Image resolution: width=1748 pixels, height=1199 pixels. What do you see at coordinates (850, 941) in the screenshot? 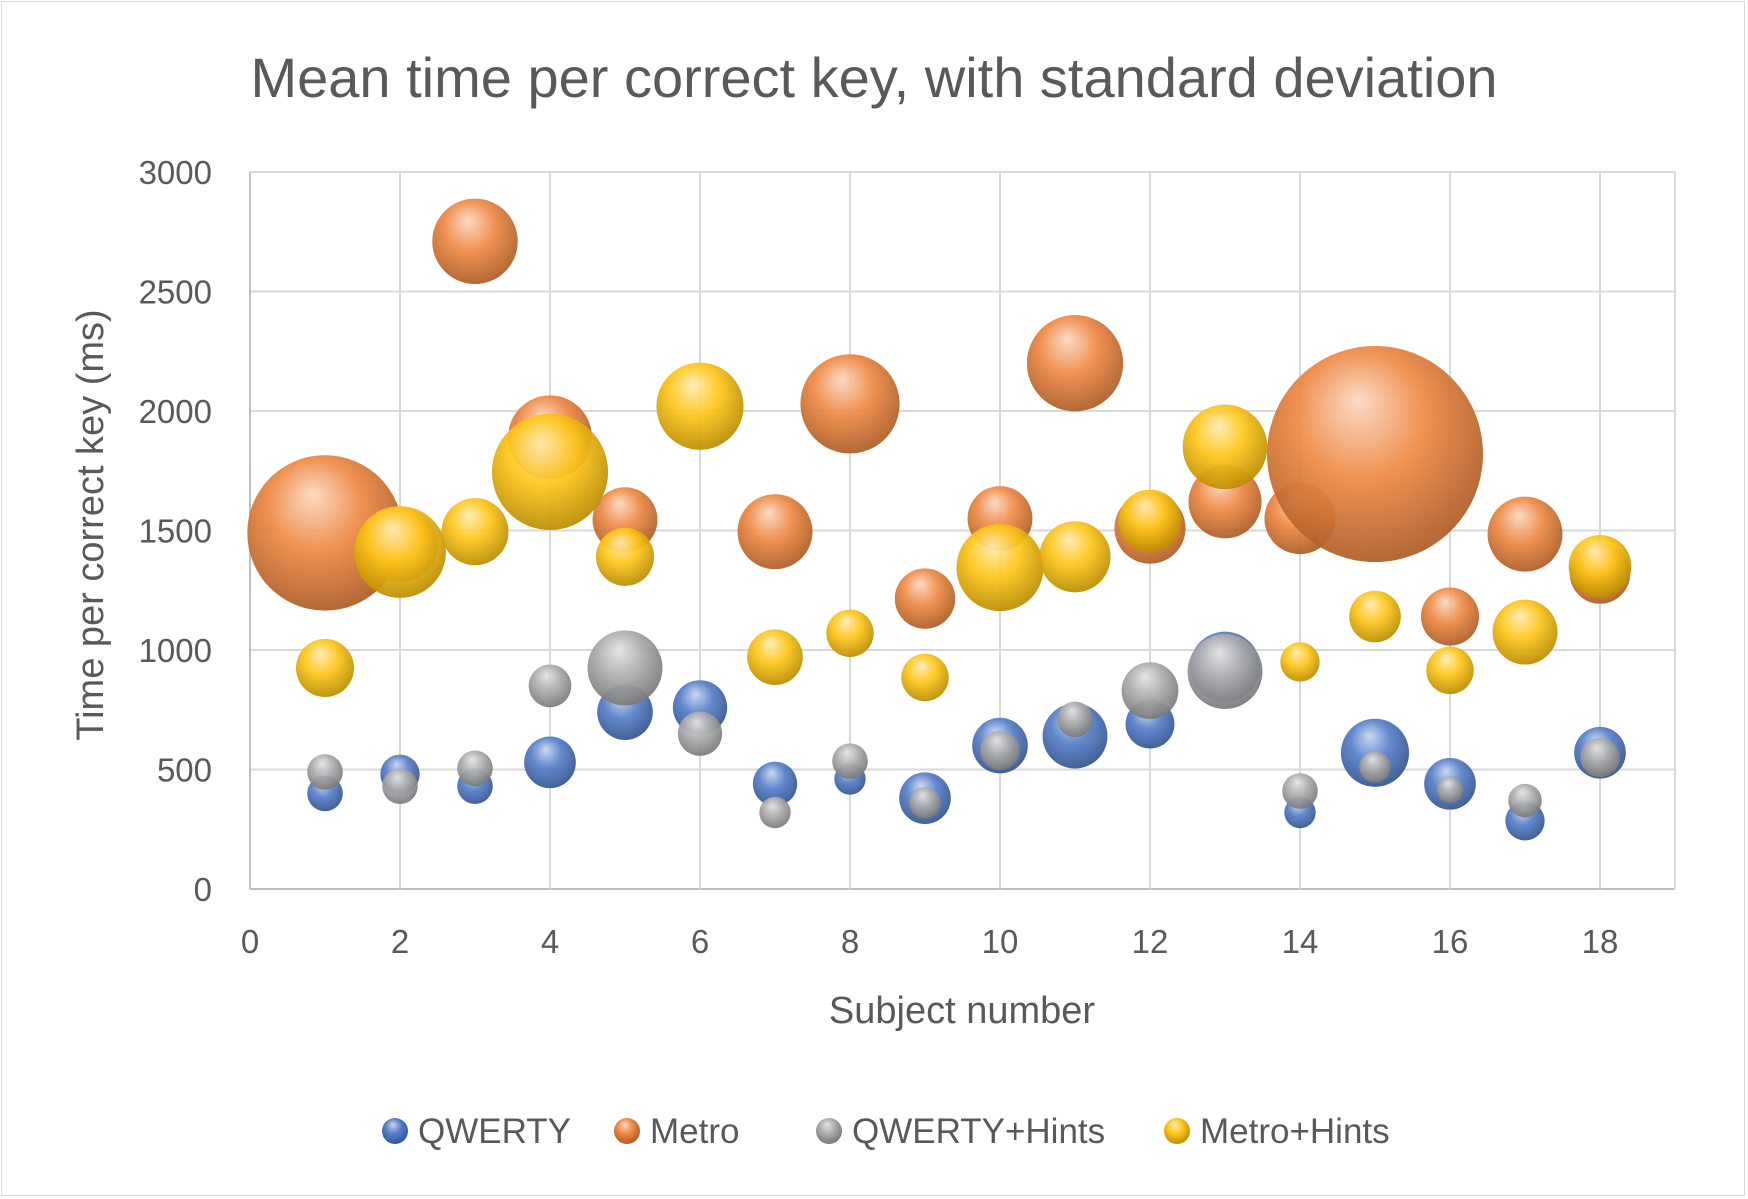
I see `x-tick-label: 8` at bounding box center [850, 941].